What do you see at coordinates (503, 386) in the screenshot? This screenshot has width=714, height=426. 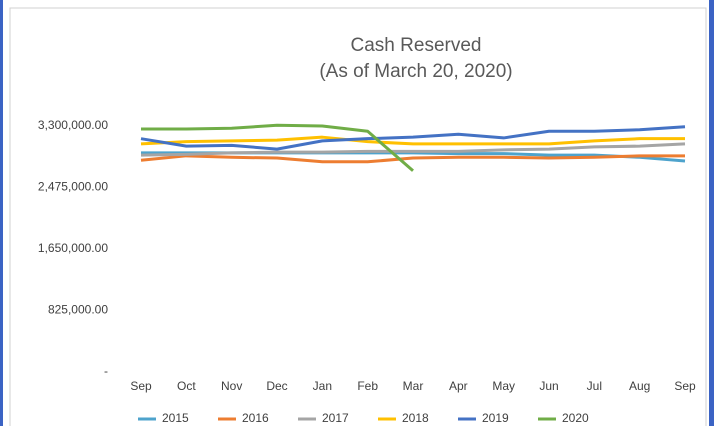 I see `x-tick-label: May` at bounding box center [503, 386].